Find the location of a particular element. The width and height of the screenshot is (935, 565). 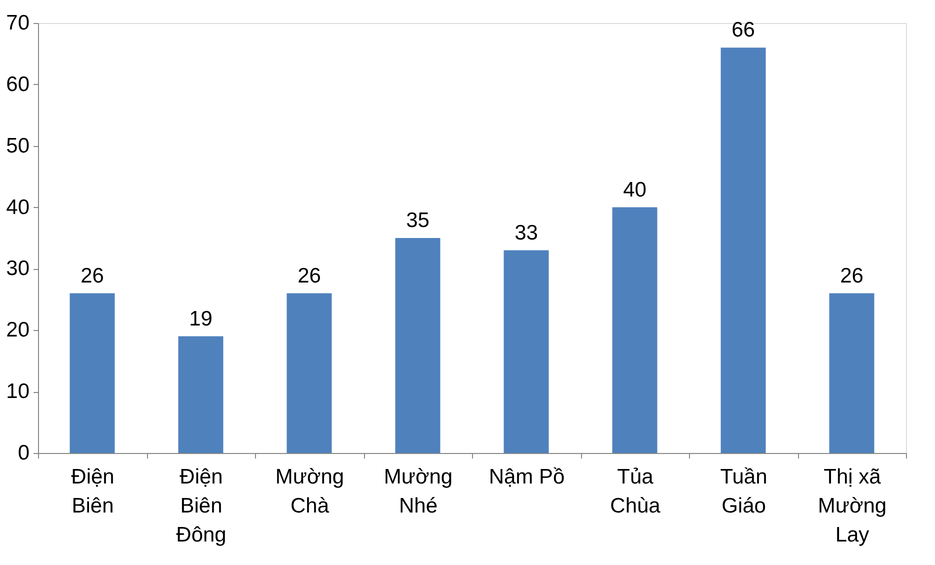

data-label: 19 is located at coordinates (200, 318).